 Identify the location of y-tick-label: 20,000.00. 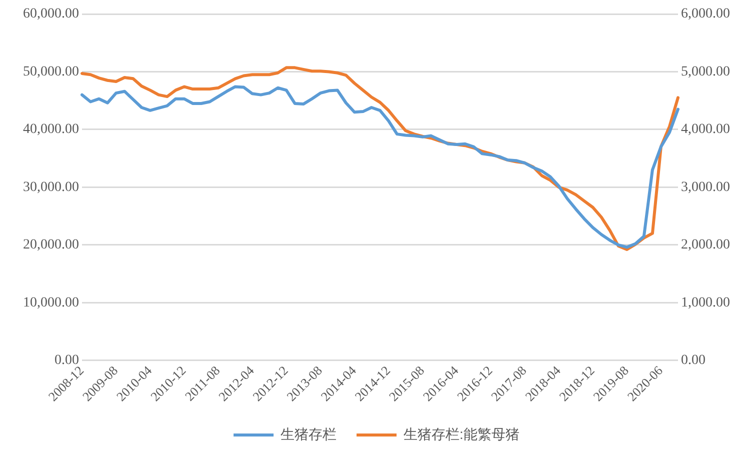
(51, 245).